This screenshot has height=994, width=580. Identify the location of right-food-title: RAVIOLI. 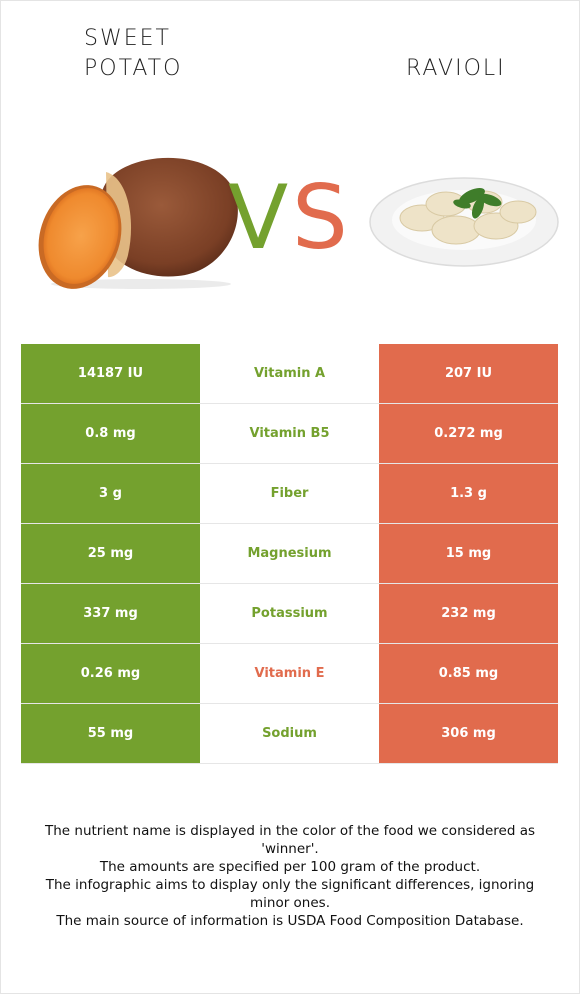
(456, 68).